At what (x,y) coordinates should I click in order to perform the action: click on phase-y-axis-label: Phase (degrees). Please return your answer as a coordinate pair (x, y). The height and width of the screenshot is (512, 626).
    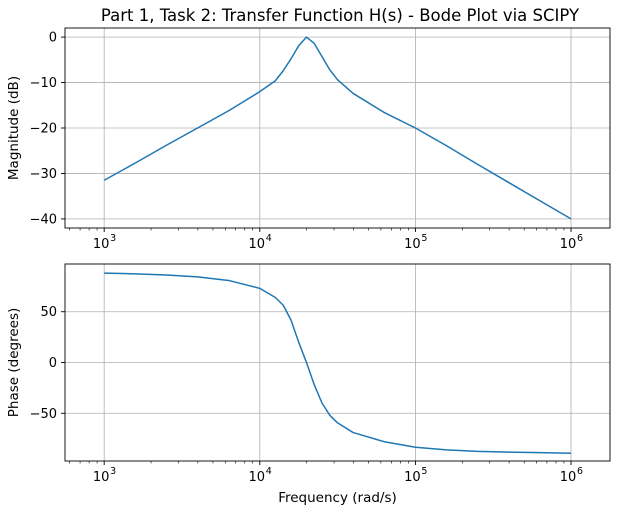
    Looking at the image, I should click on (14, 362).